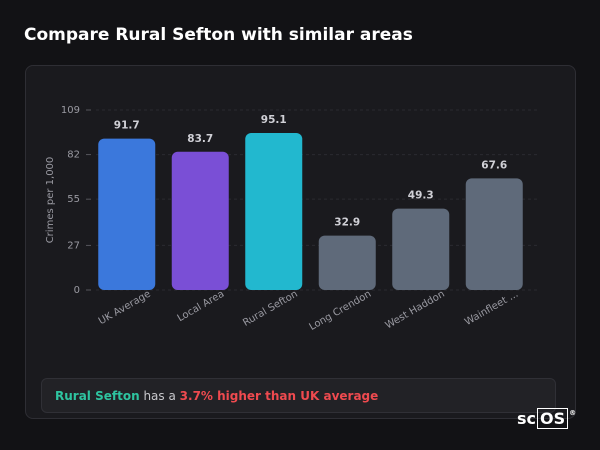 This screenshot has width=600, height=450. What do you see at coordinates (127, 126) in the screenshot?
I see `value-label: 91.7` at bounding box center [127, 126].